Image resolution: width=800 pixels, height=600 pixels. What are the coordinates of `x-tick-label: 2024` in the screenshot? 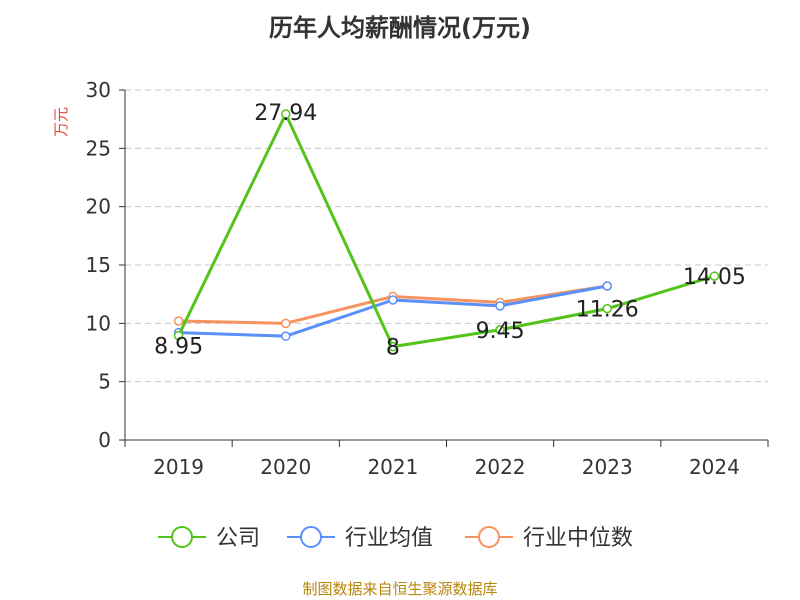 It's located at (714, 467).